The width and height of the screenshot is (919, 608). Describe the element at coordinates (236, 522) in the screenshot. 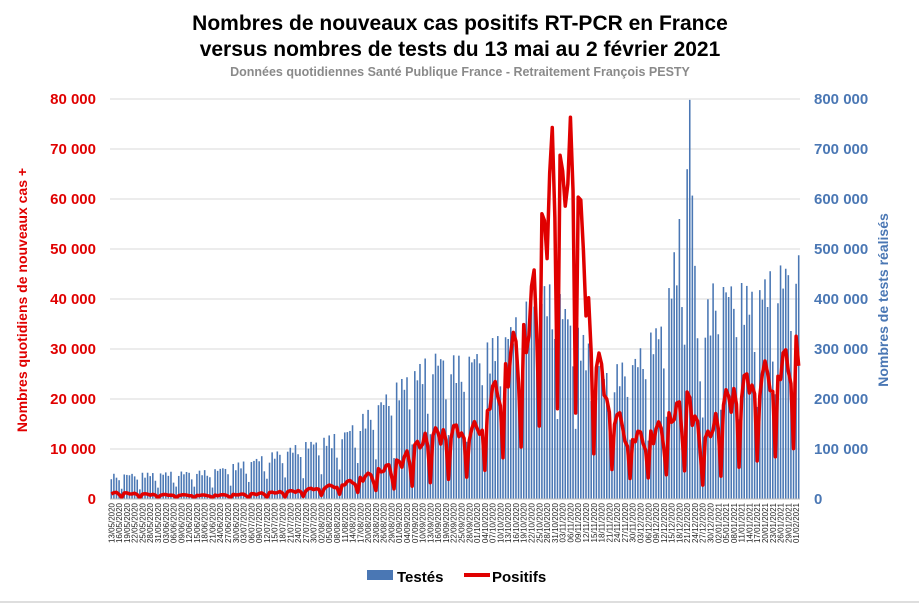

I see `x-tick-label: 30/06/2020` at that location.